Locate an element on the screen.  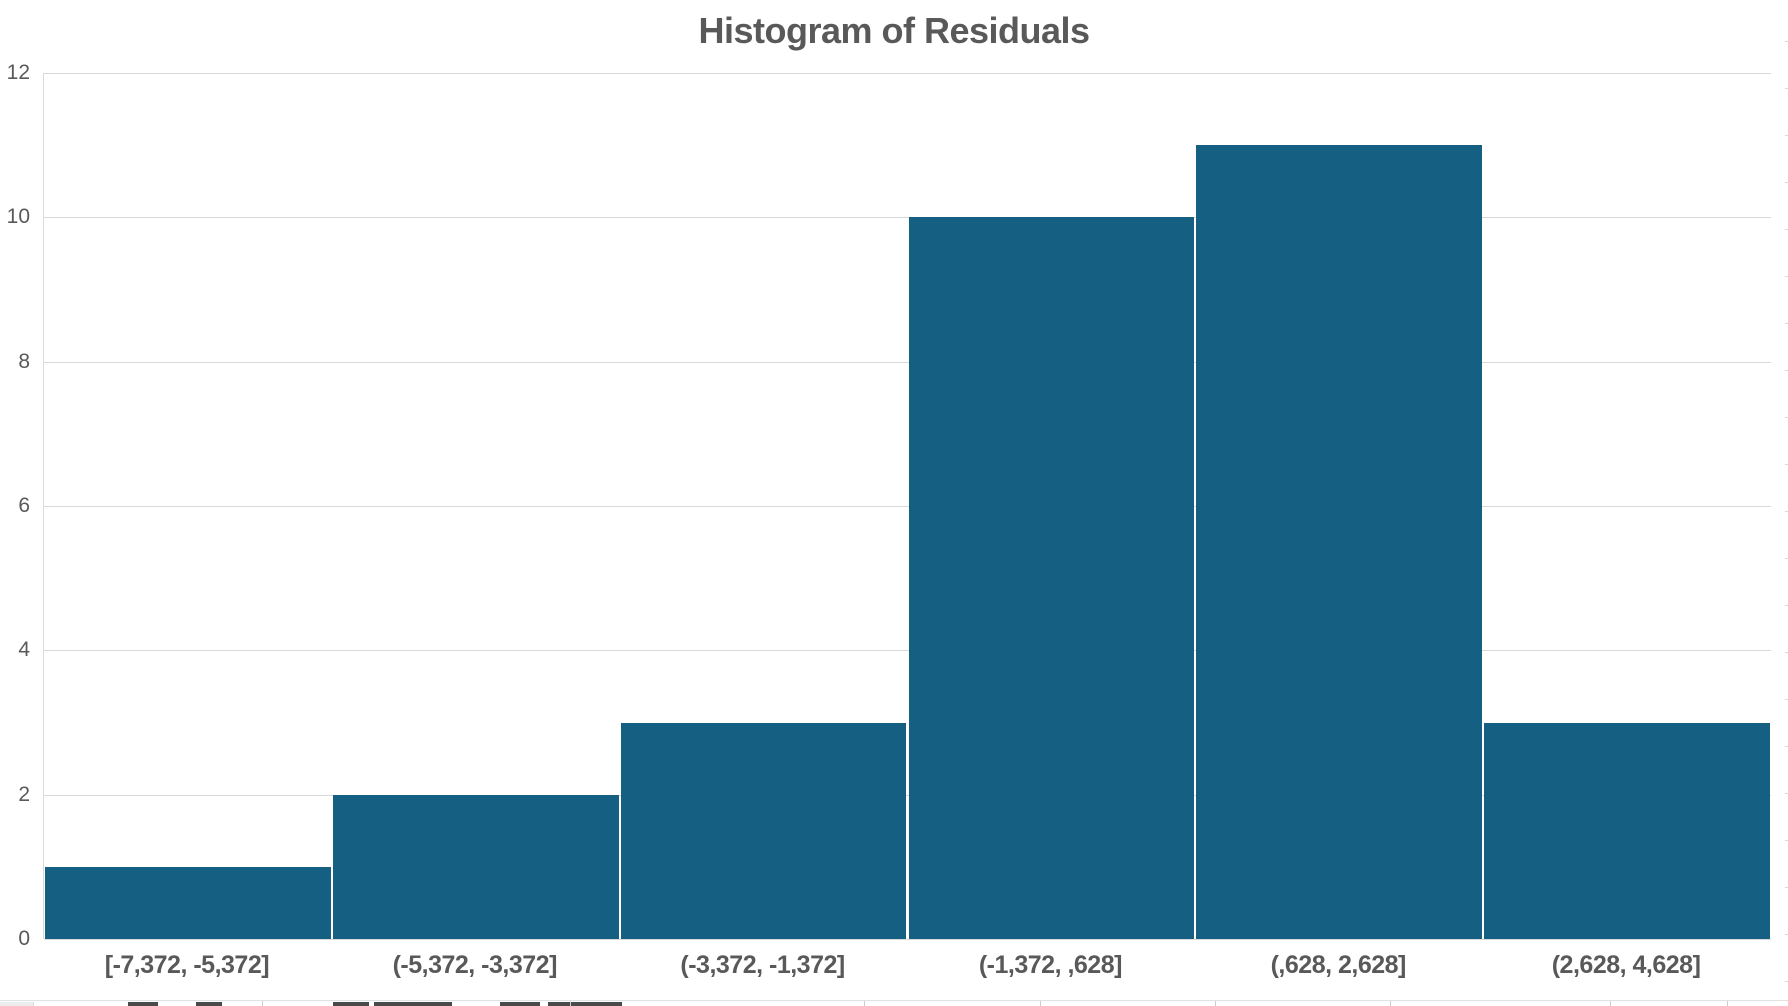
clipped-row-below-chart is located at coordinates (894, 1003).